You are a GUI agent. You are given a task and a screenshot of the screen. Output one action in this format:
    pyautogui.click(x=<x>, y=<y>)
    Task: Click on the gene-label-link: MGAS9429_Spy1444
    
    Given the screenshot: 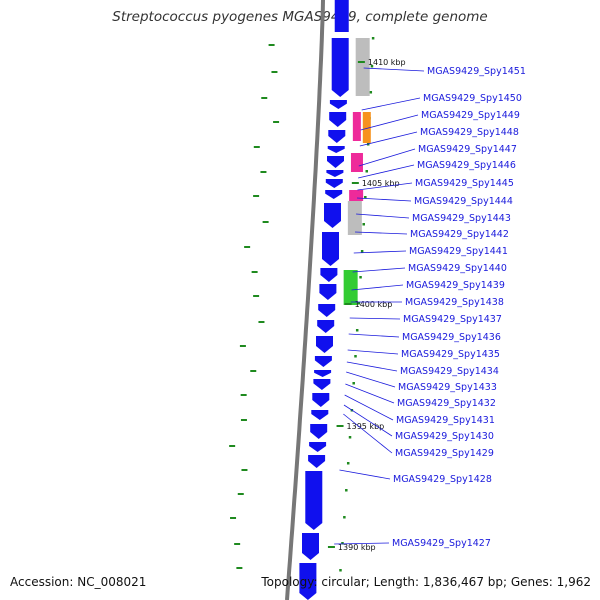 What is the action you would take?
    pyautogui.click(x=463, y=201)
    